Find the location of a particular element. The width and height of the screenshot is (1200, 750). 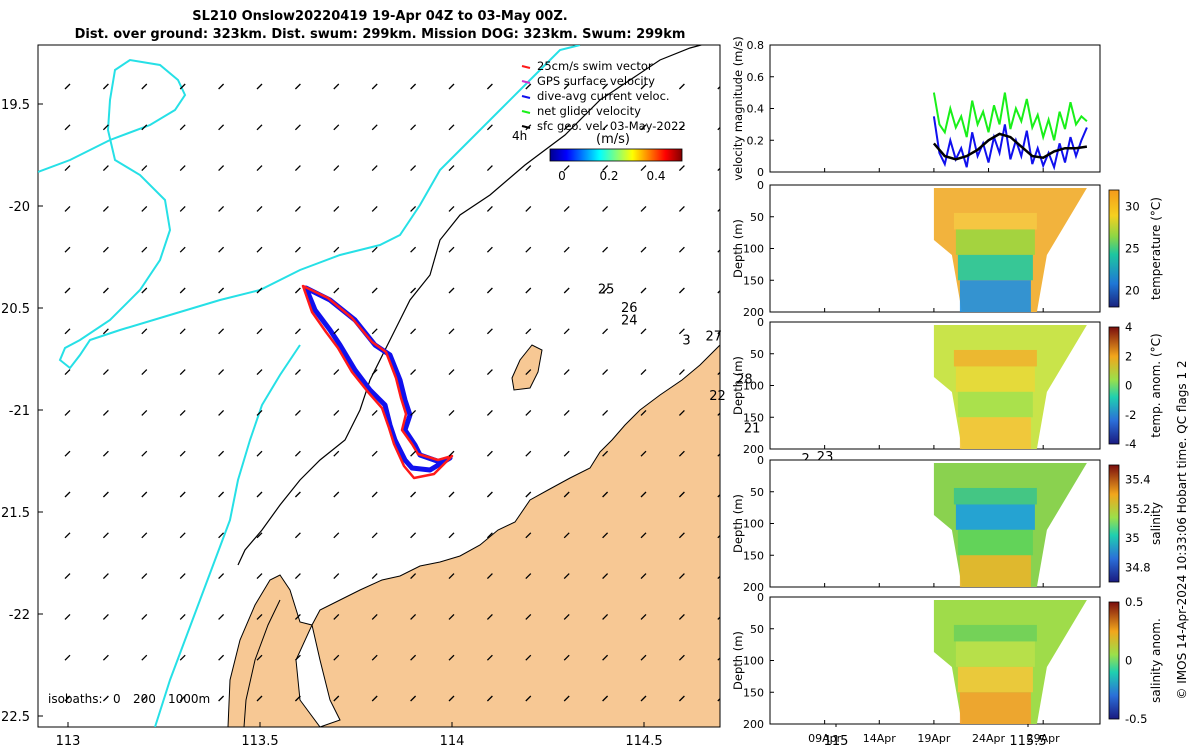

x-tick-label: 24Apr is located at coordinates (989, 738).